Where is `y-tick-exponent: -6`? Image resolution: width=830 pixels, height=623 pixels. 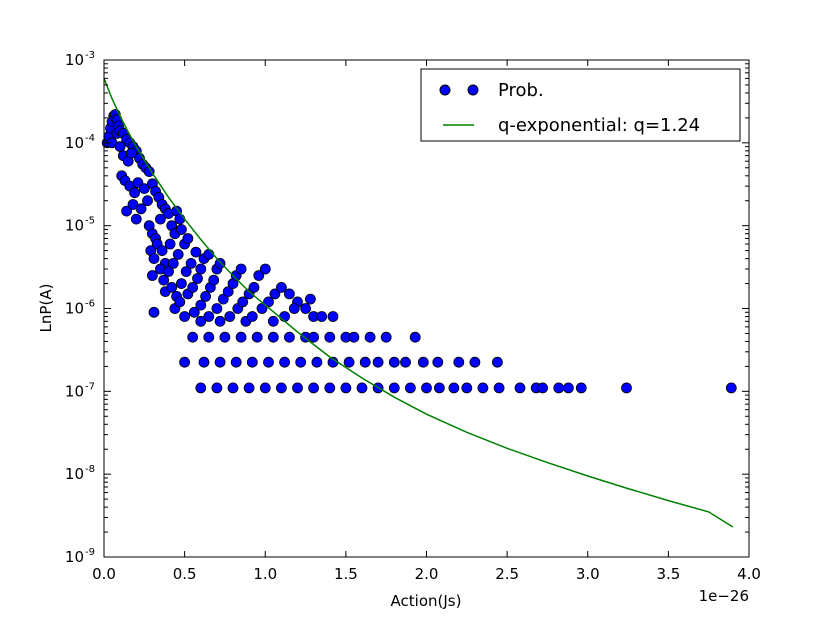 y-tick-exponent: -6 is located at coordinates (90, 304).